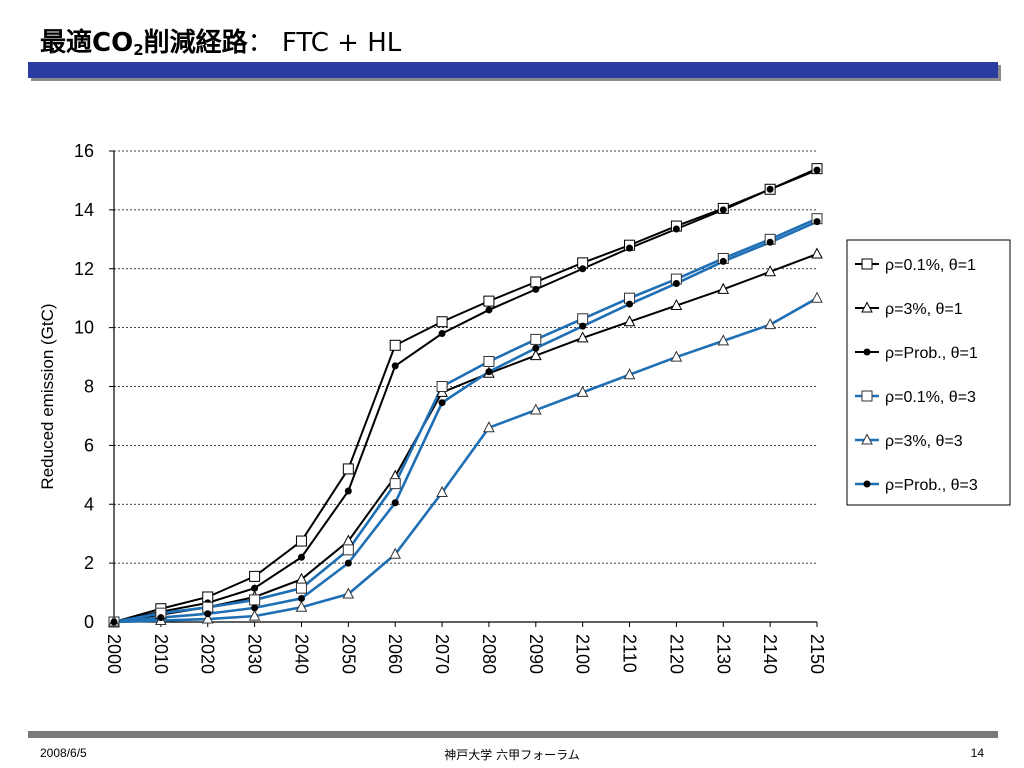 The image size is (1024, 768). What do you see at coordinates (395, 654) in the screenshot?
I see `x-tick-label: 2060` at bounding box center [395, 654].